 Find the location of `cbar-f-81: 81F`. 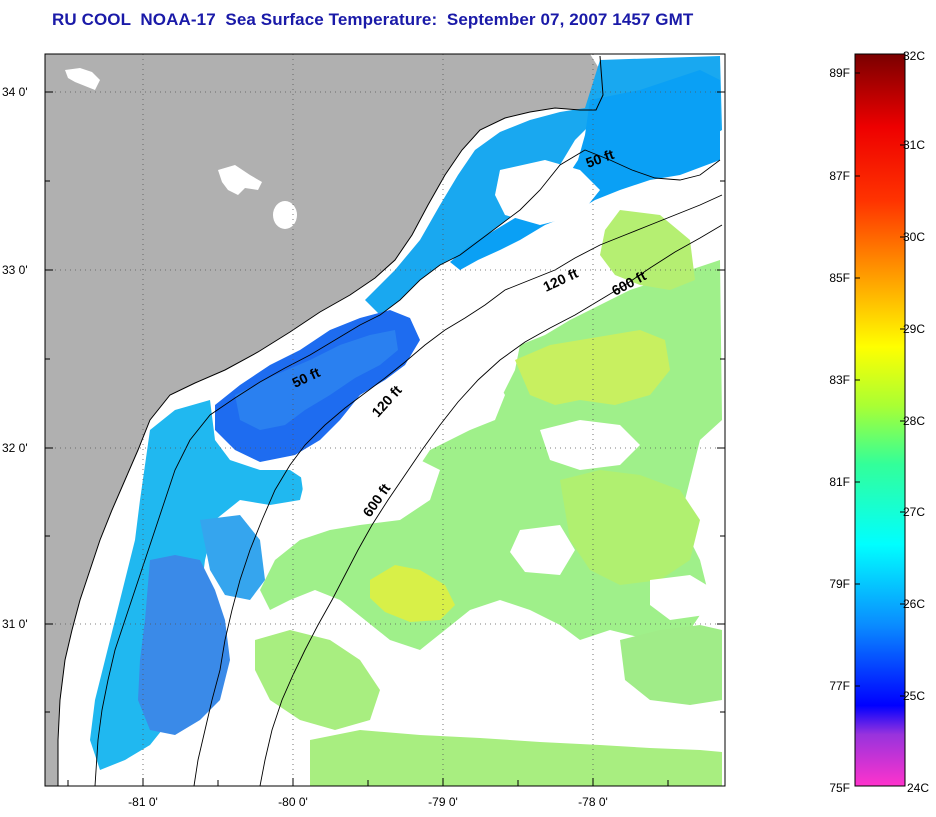

cbar-f-81: 81F is located at coordinates (839, 482).